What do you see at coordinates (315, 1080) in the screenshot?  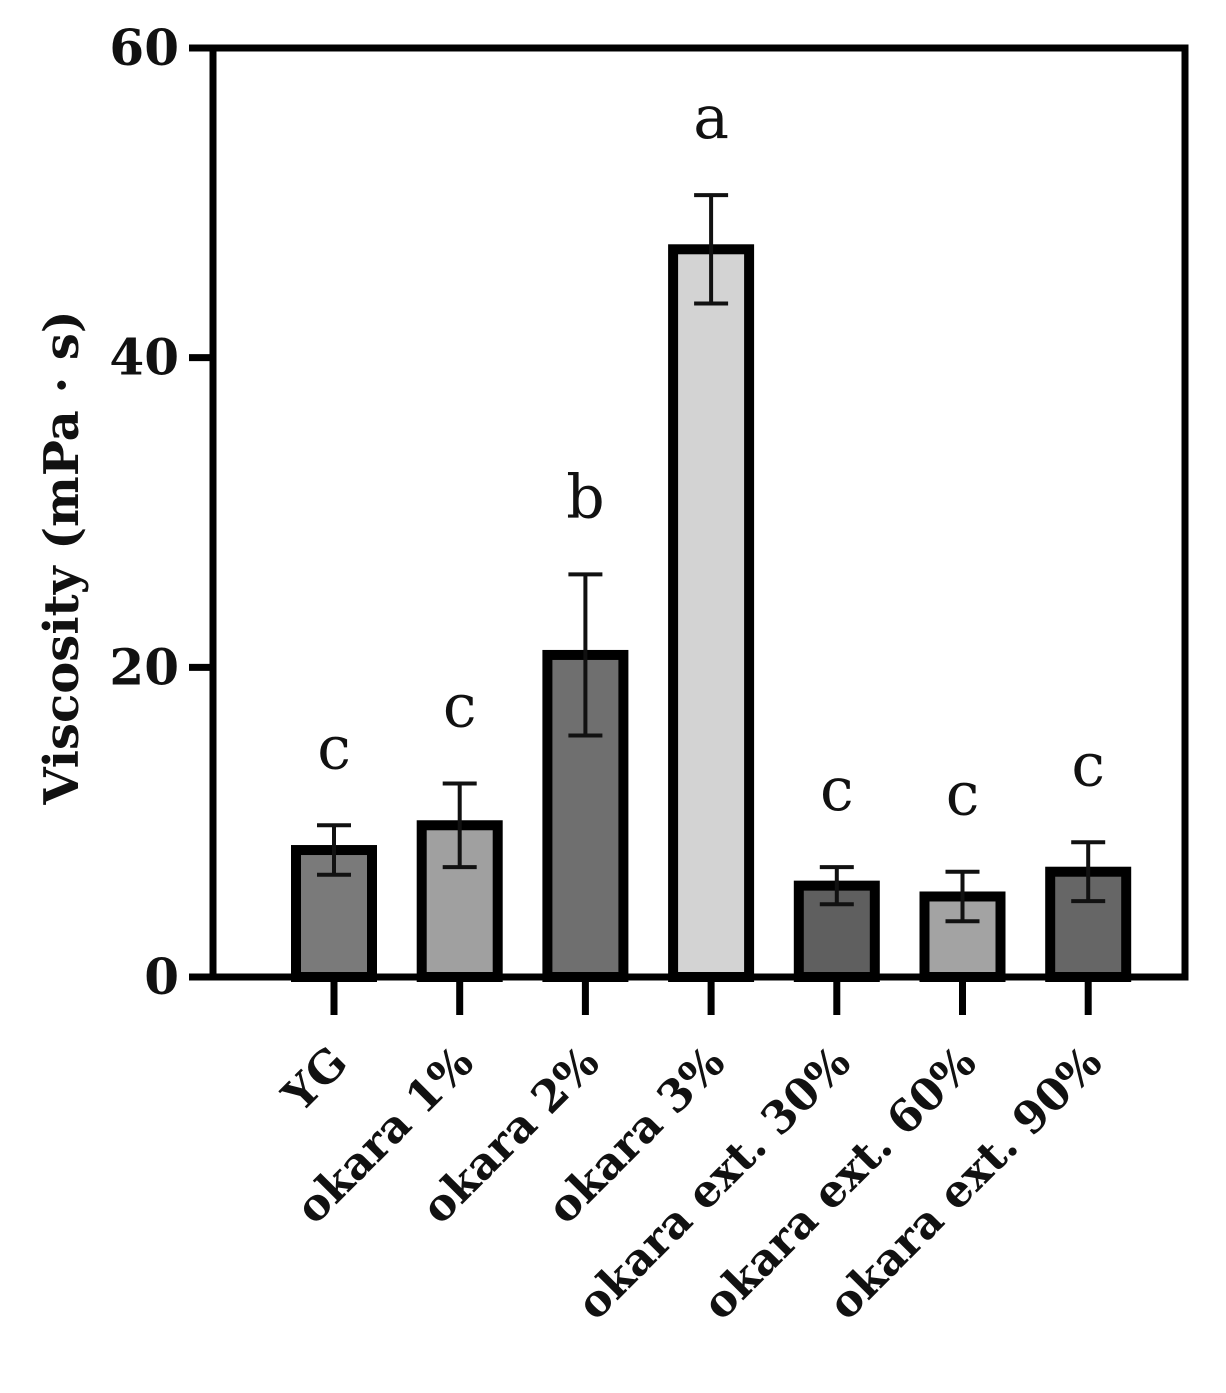 I see `x-tick-label: YG` at bounding box center [315, 1080].